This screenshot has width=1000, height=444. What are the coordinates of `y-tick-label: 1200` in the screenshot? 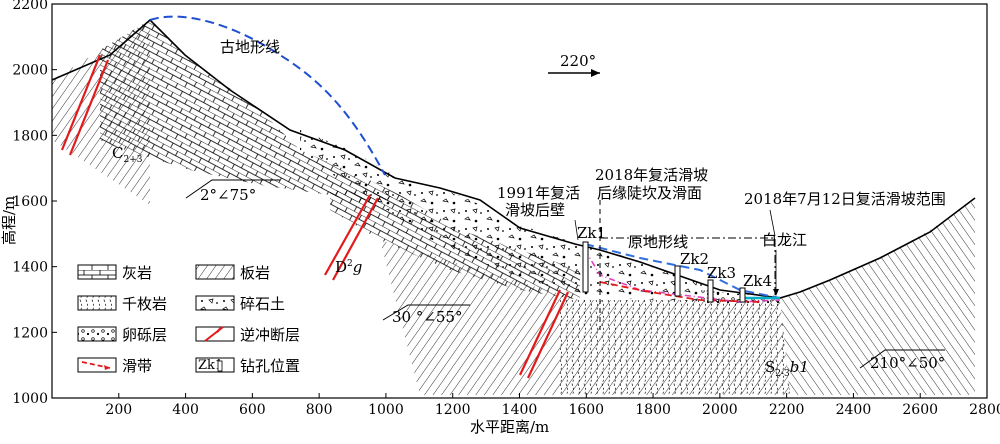 It's located at (30, 333).